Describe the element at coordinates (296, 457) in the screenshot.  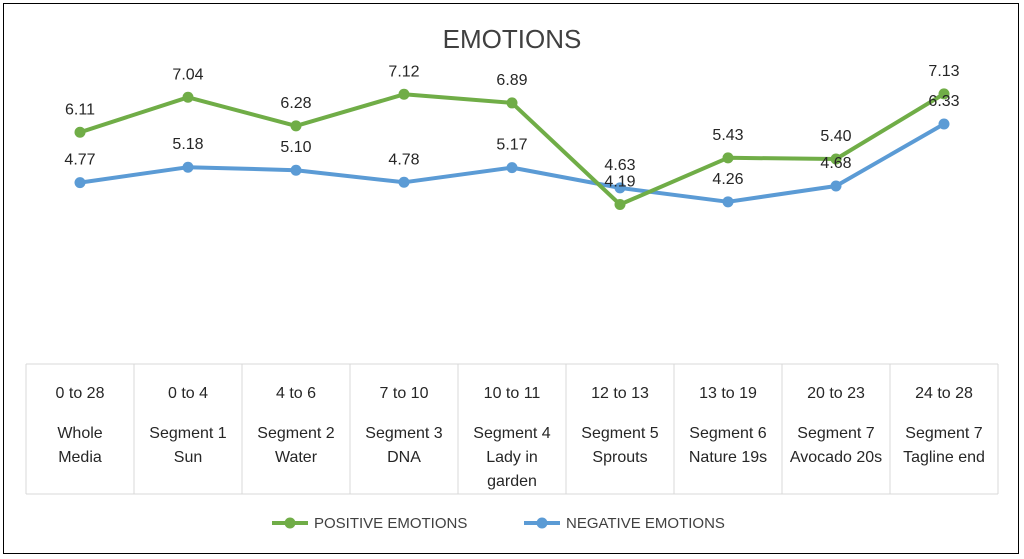
I see `category-name-label: Water` at that location.